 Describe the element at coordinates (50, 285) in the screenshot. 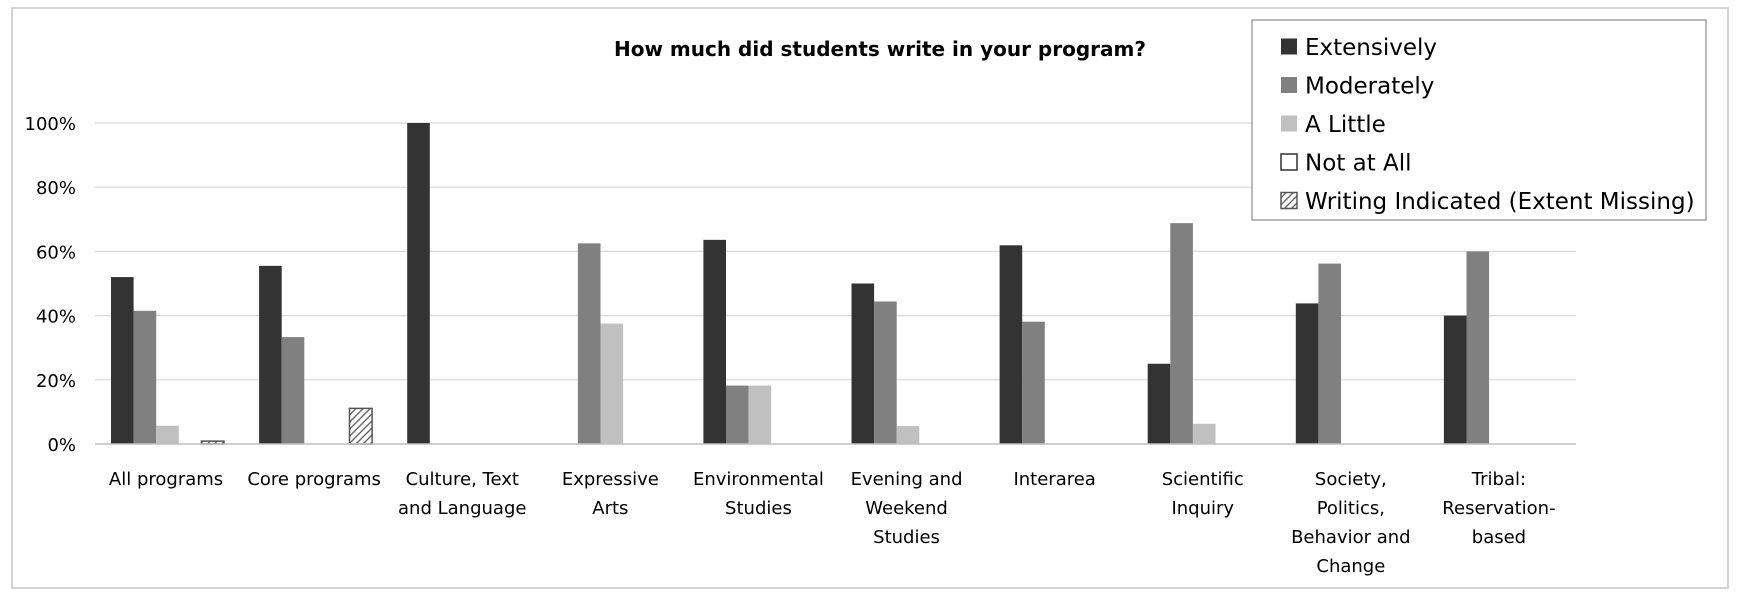

I see `y-axis-ticks: 0% 20% 40% 60% 80% 100%` at that location.